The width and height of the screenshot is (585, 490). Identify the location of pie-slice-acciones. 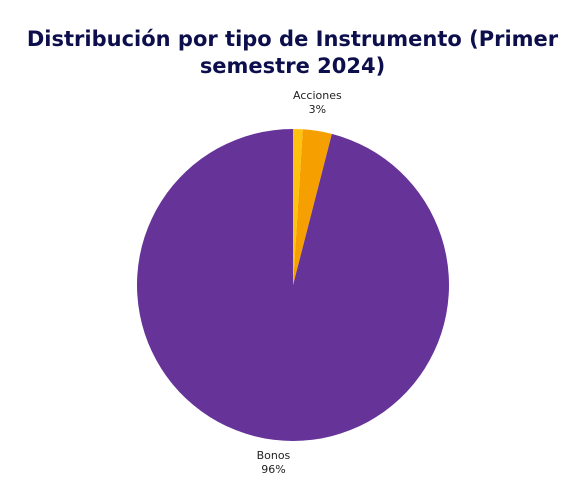
(312, 207).